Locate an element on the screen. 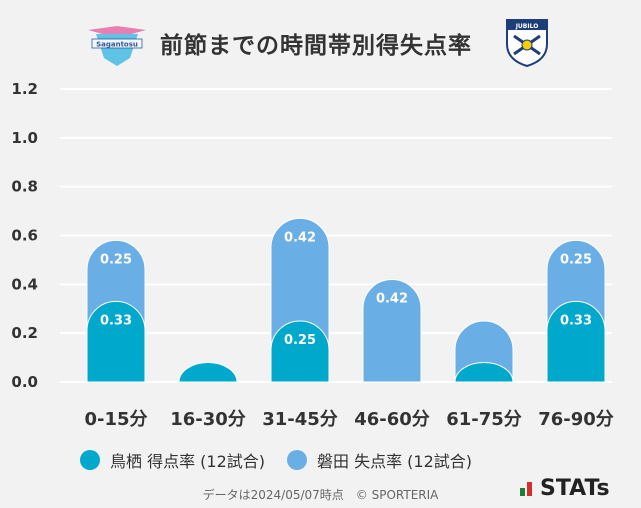 The width and height of the screenshot is (641, 508). sagan-logo-text: Sagantosu is located at coordinates (117, 45).